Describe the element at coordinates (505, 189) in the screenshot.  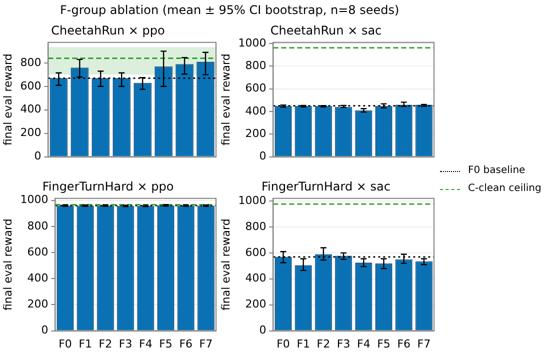
I see `legend-label: C-clean ceiling` at that location.